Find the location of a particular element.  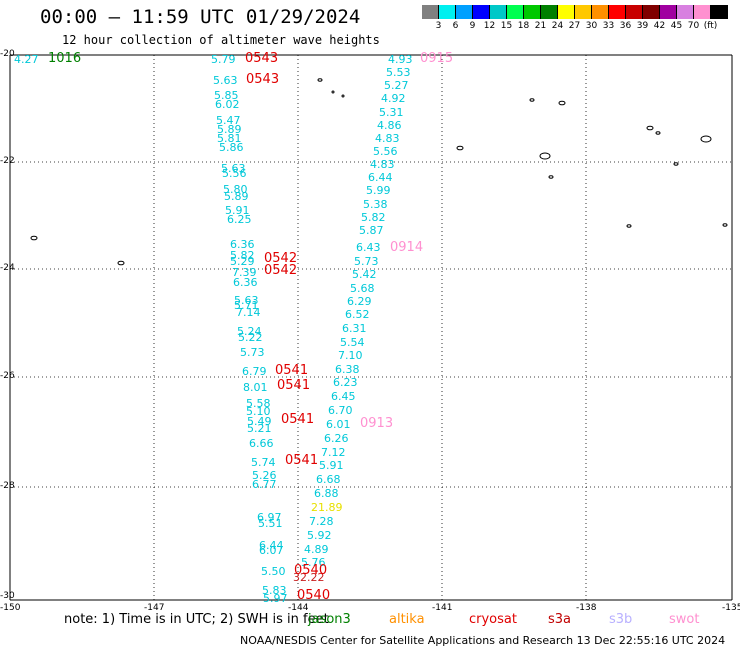

color-scale-label: 30 is located at coordinates (591, 26).